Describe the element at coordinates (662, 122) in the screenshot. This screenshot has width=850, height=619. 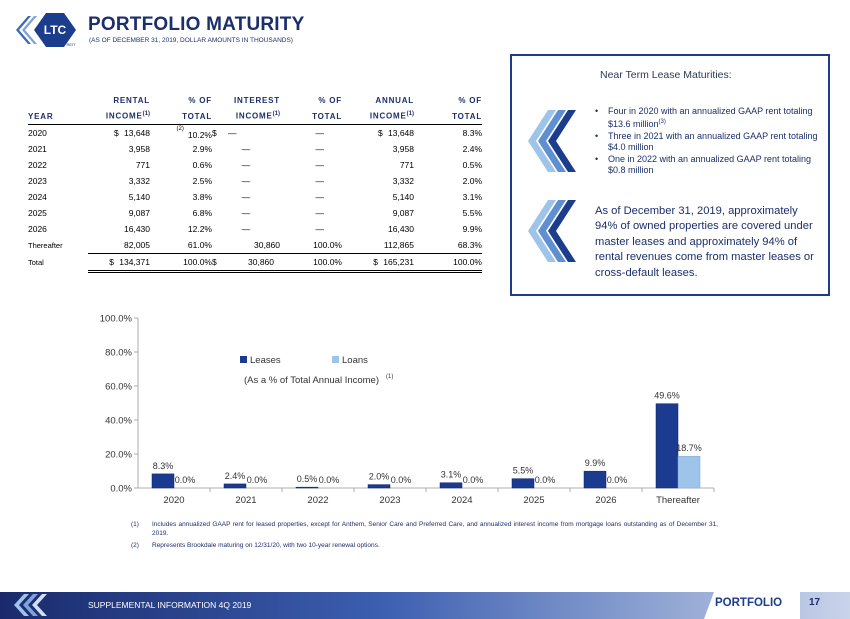
I see `footnote-mark: (3)` at that location.